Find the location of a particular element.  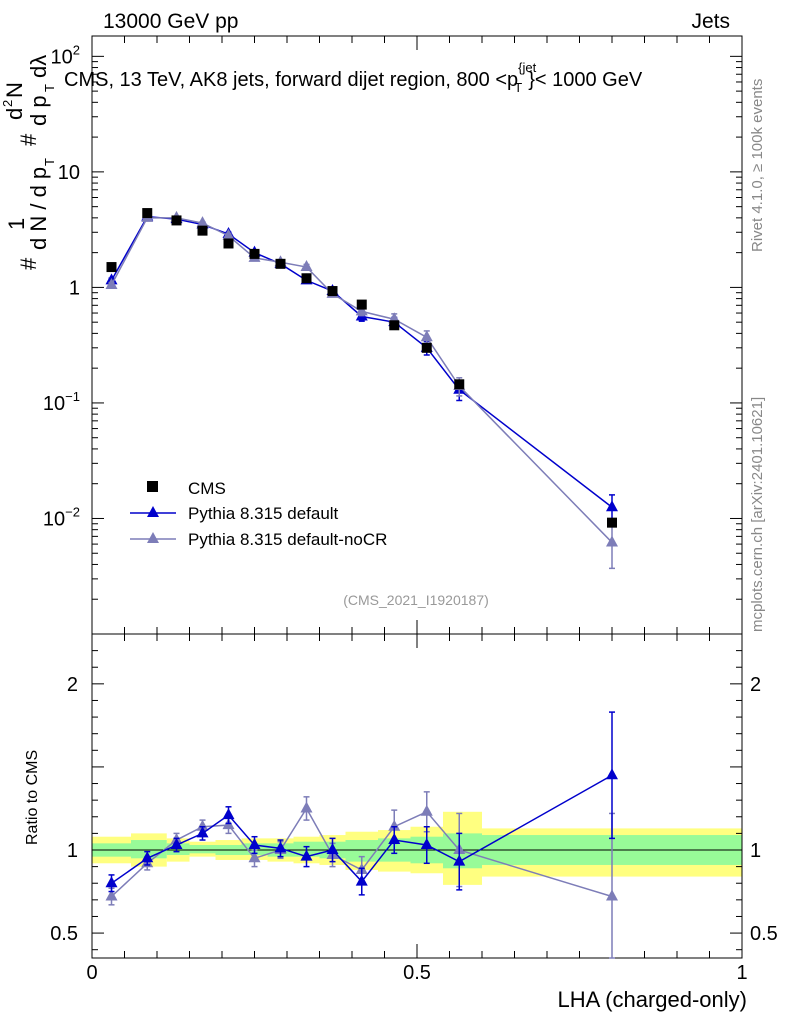

x-tick-label: 0 is located at coordinates (91, 973).